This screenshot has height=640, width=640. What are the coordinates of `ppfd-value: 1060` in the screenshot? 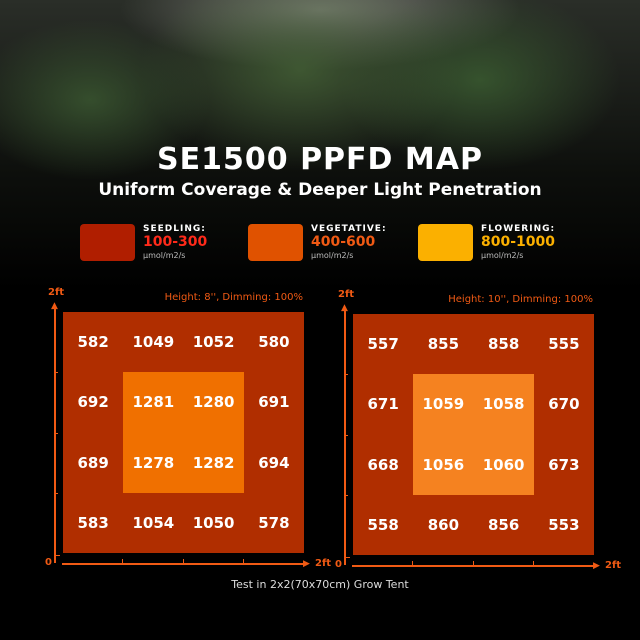 It's located at (503, 464).